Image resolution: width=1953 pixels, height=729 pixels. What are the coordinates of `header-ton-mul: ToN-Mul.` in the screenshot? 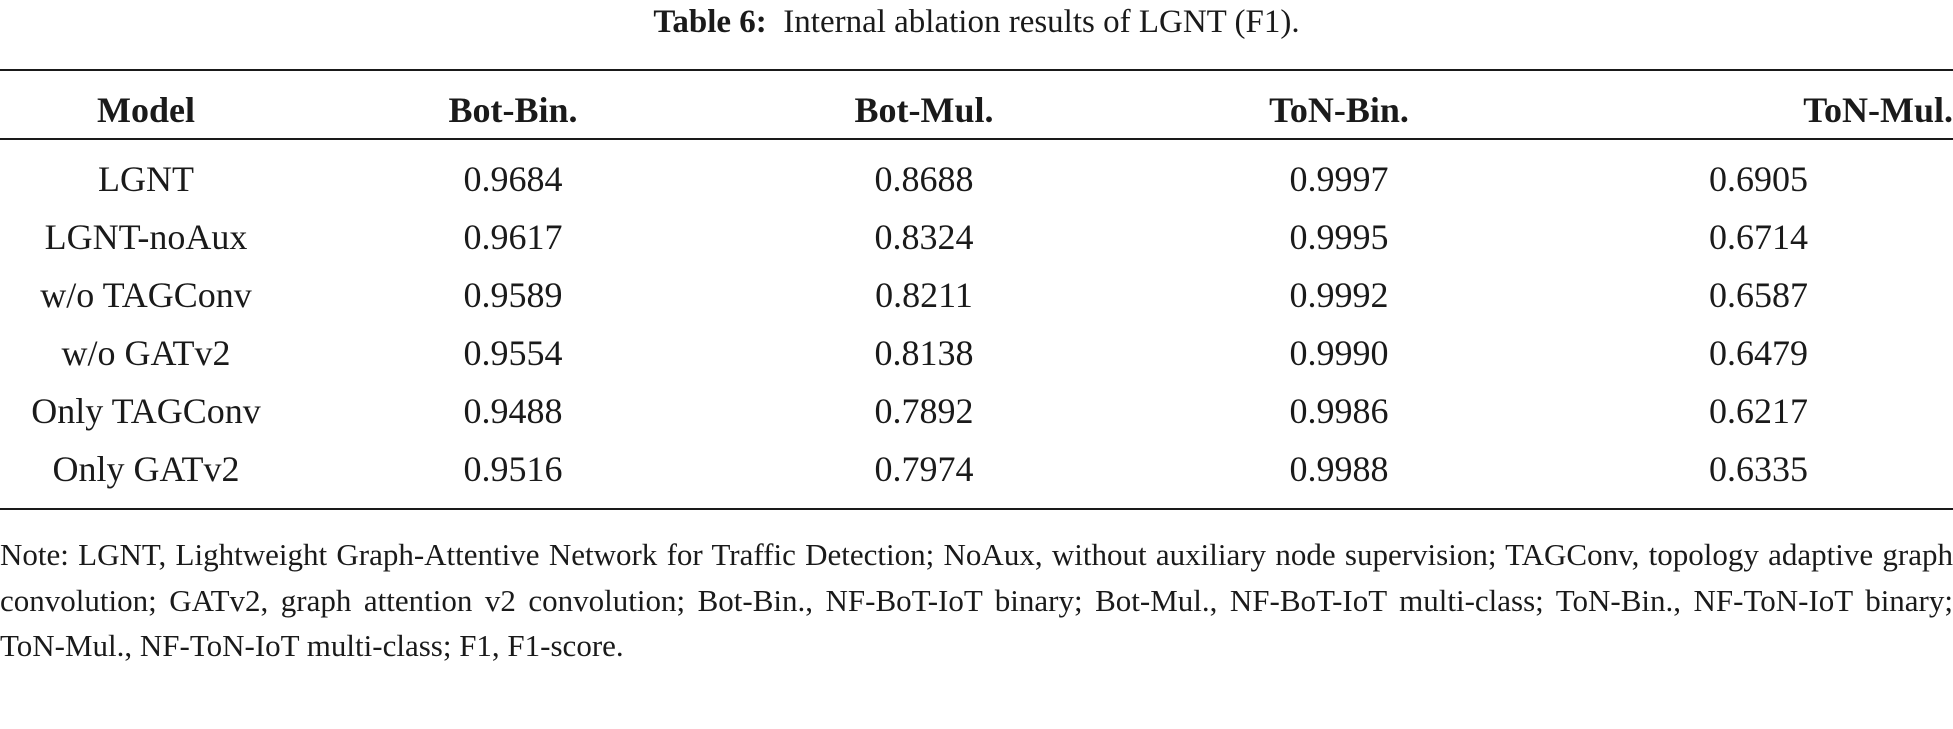 It's located at (1878, 110).